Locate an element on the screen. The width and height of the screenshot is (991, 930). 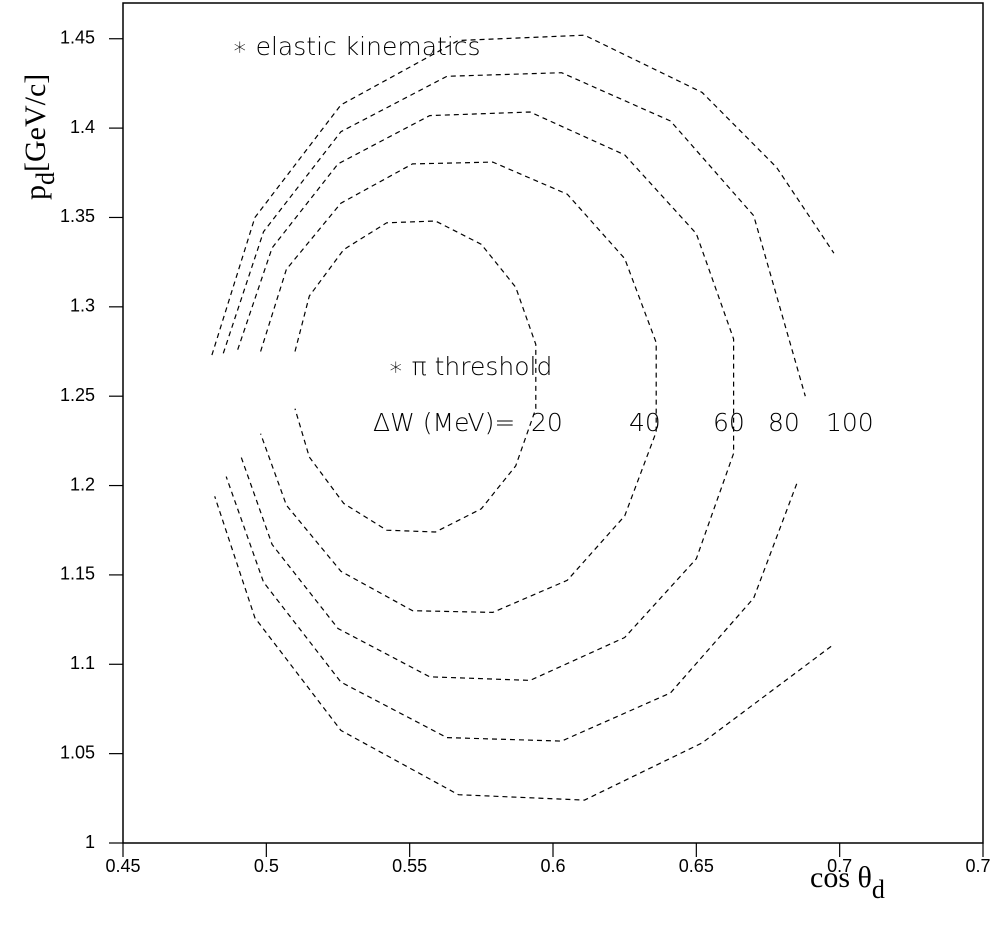
annotation: ∗ elastic kinematics is located at coordinates (356, 46).